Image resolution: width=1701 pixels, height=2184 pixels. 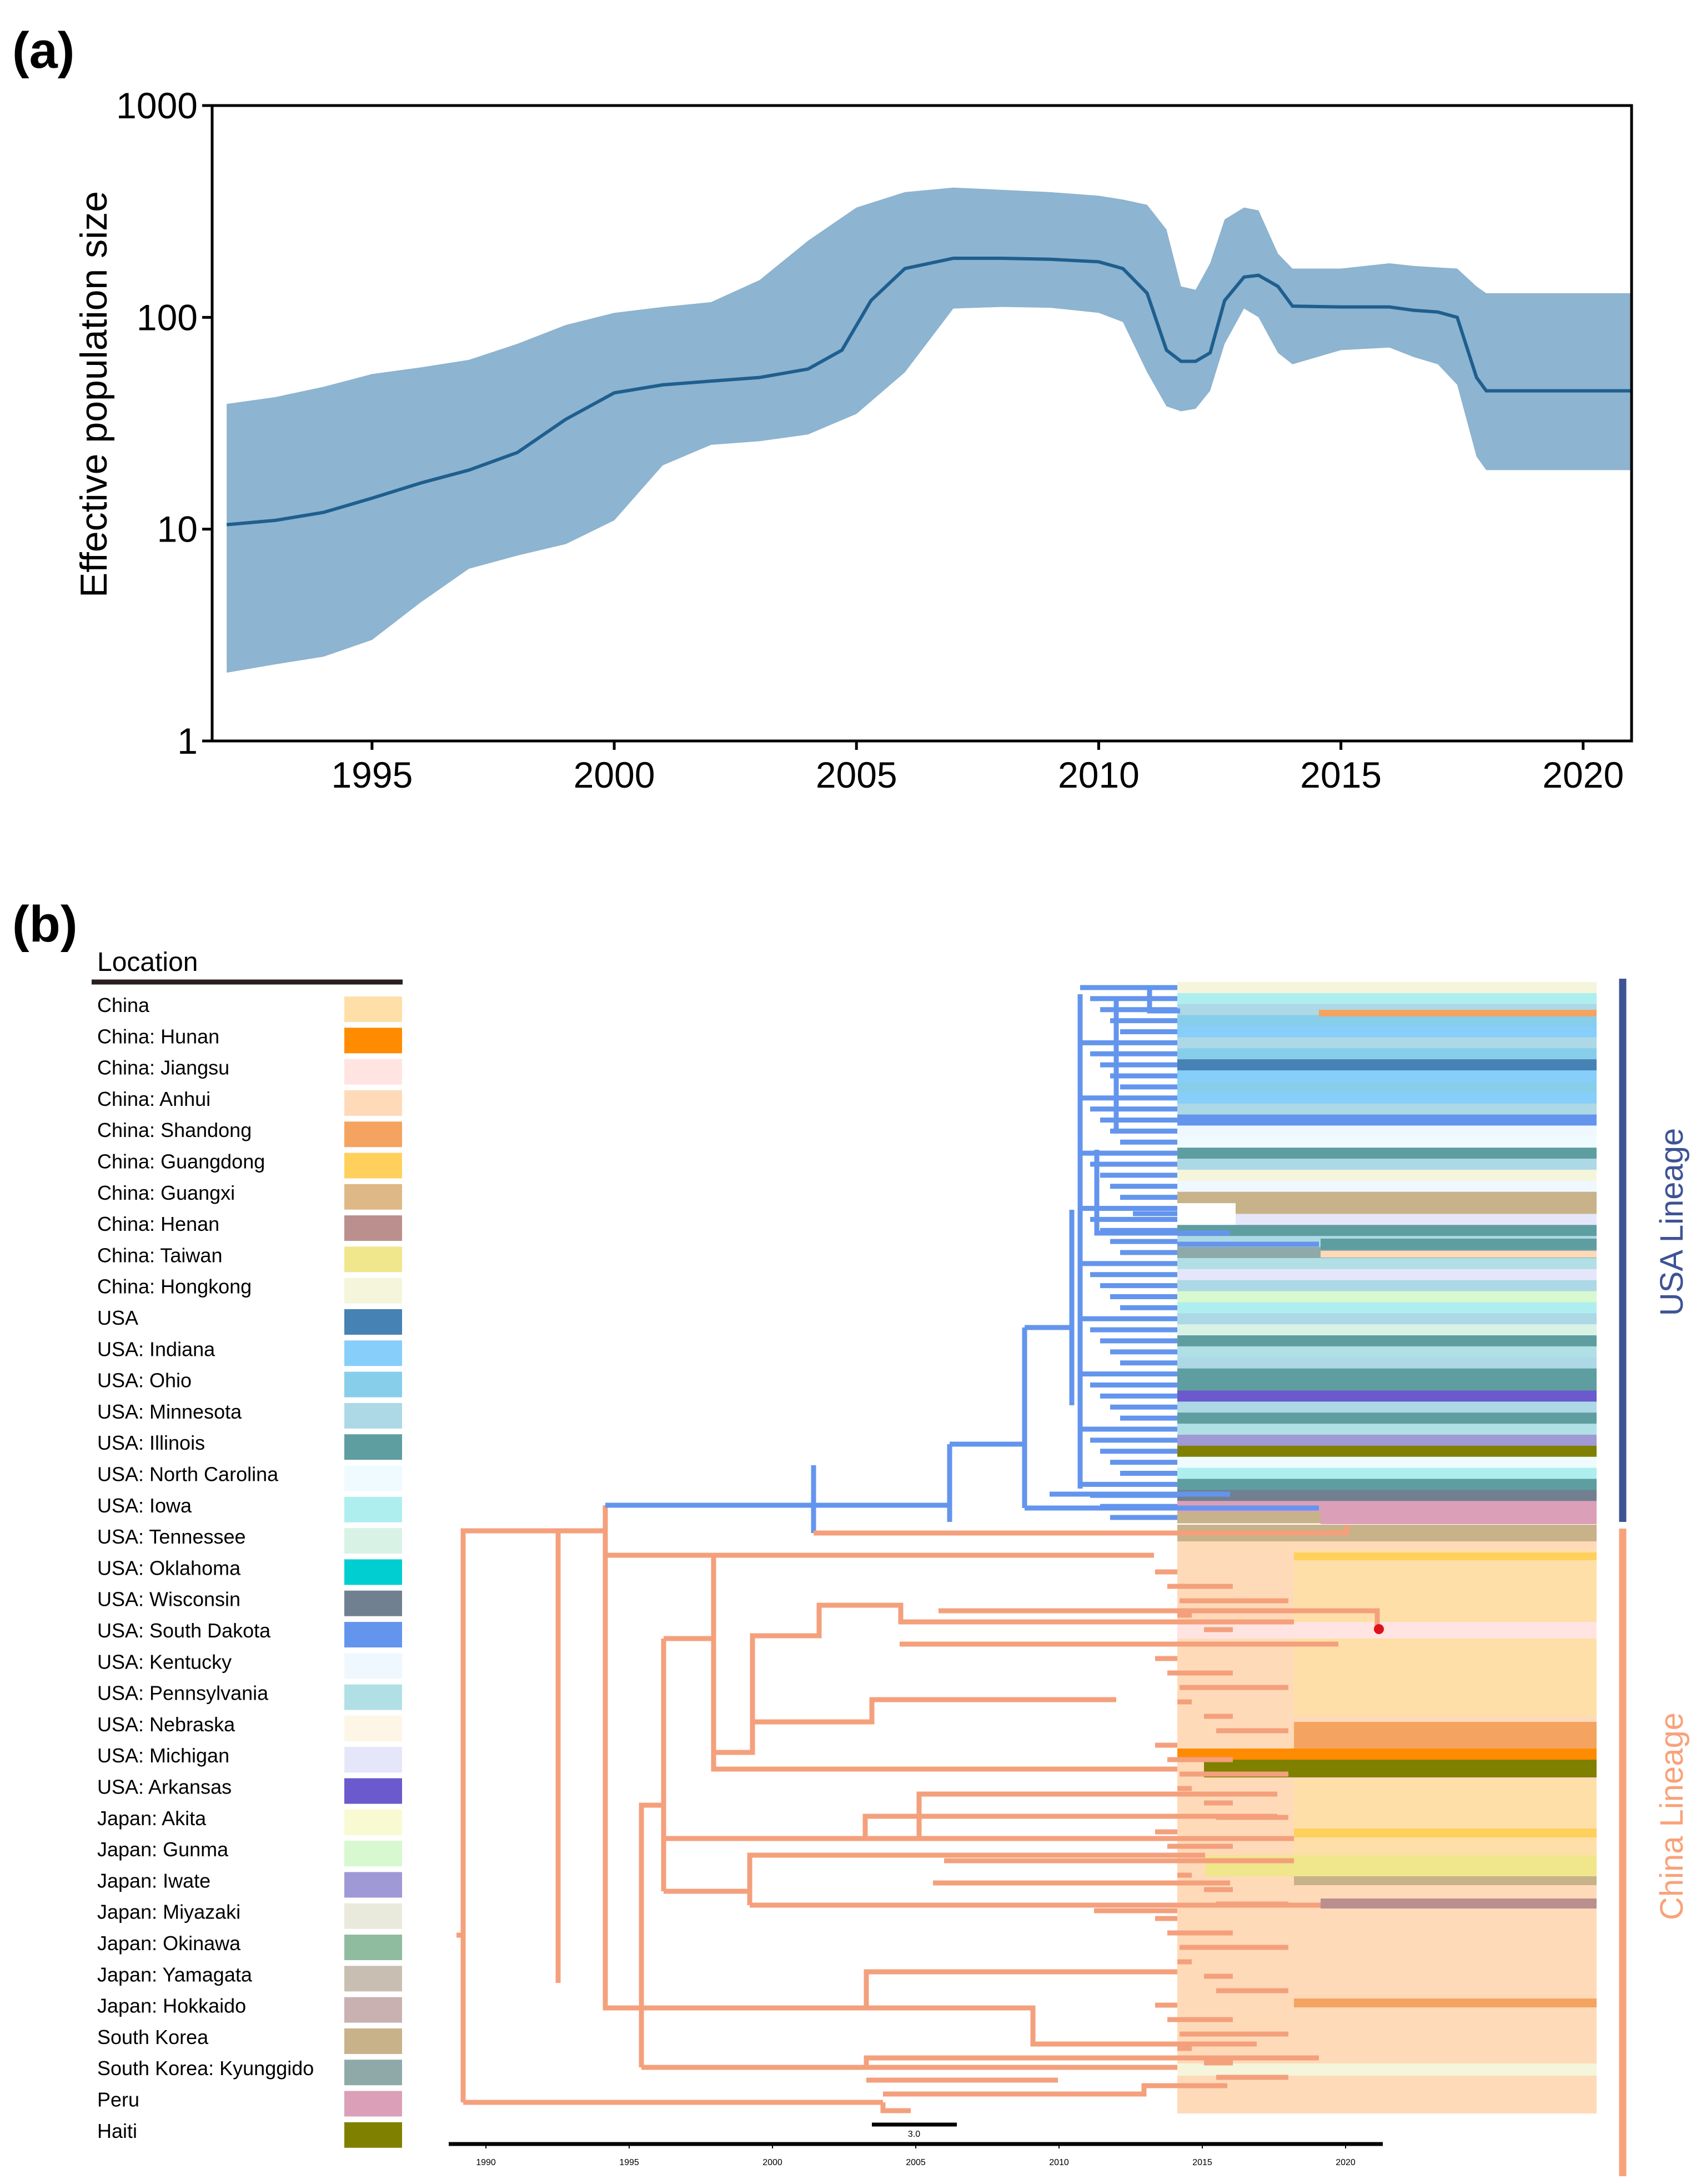 What do you see at coordinates (169, 1568) in the screenshot?
I see `legend-item-label: USA: Oklahoma` at bounding box center [169, 1568].